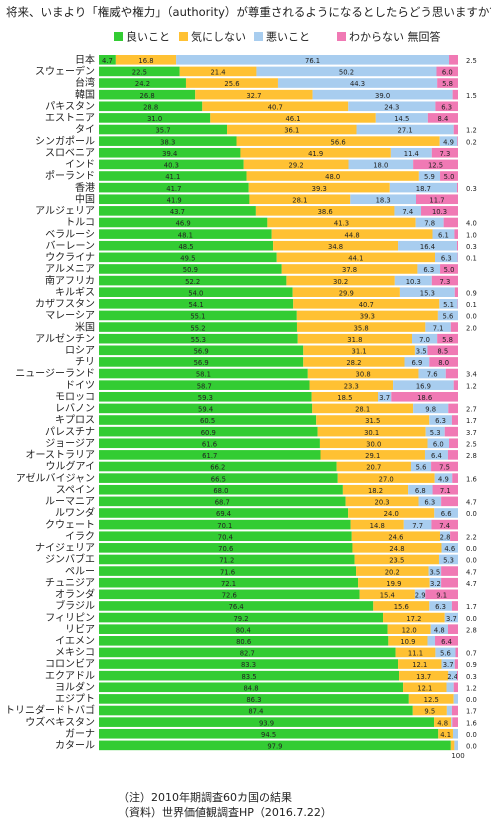 The width and height of the screenshot is (491, 823). Describe the element at coordinates (391, 514) in the screenshot. I see `data-label: 24.0` at that location.